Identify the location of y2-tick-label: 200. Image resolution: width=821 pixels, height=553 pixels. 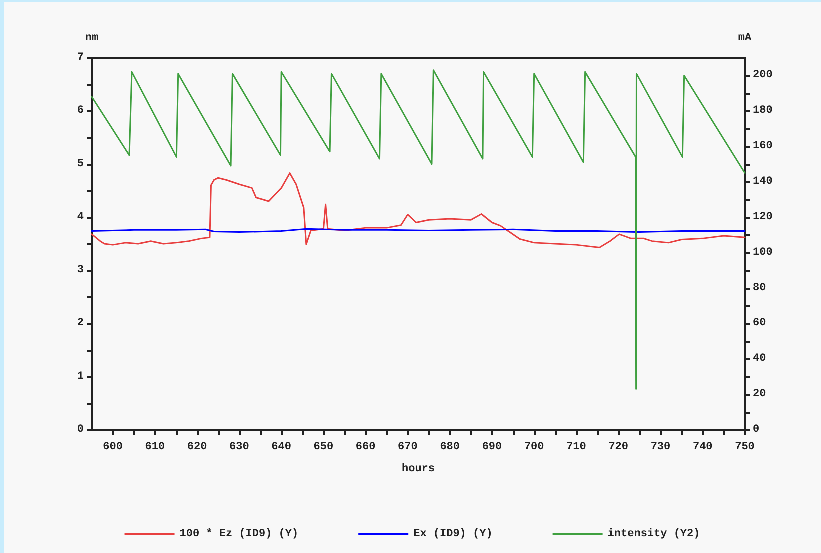
(763, 76).